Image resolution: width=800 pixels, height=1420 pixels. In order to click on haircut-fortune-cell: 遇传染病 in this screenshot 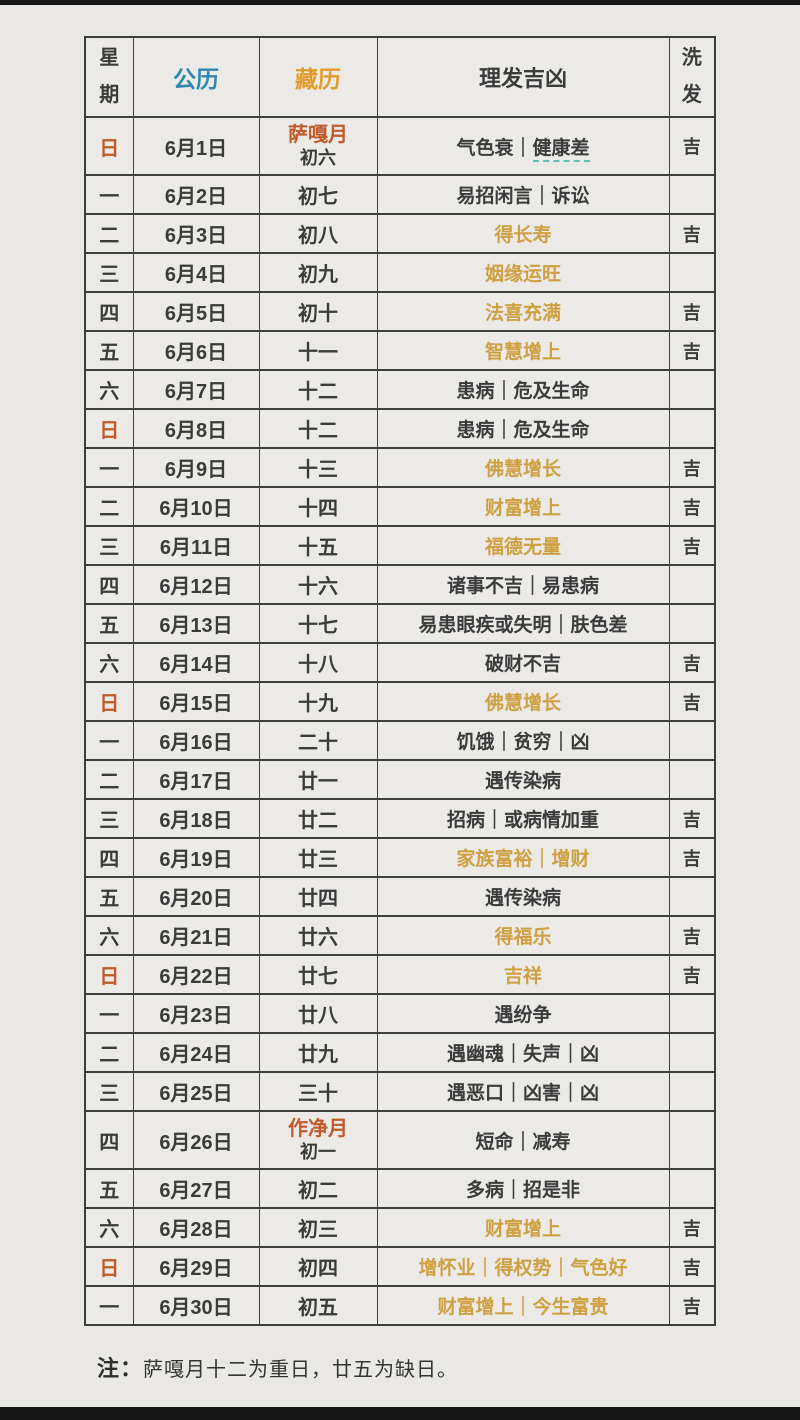, I will do `click(523, 896)`.